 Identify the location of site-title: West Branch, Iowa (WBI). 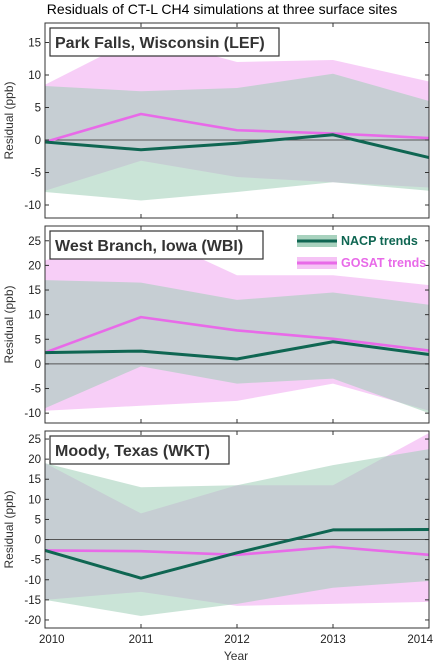
(149, 246).